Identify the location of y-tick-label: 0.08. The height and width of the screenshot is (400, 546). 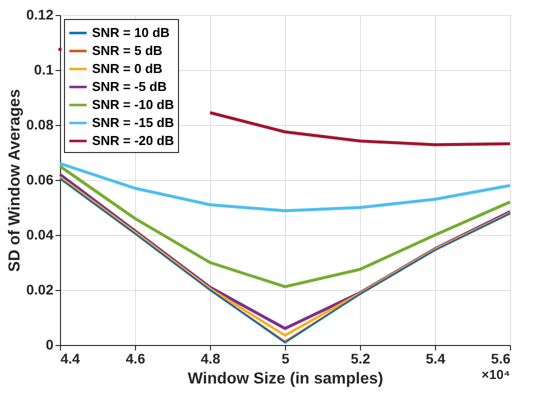
(40, 124).